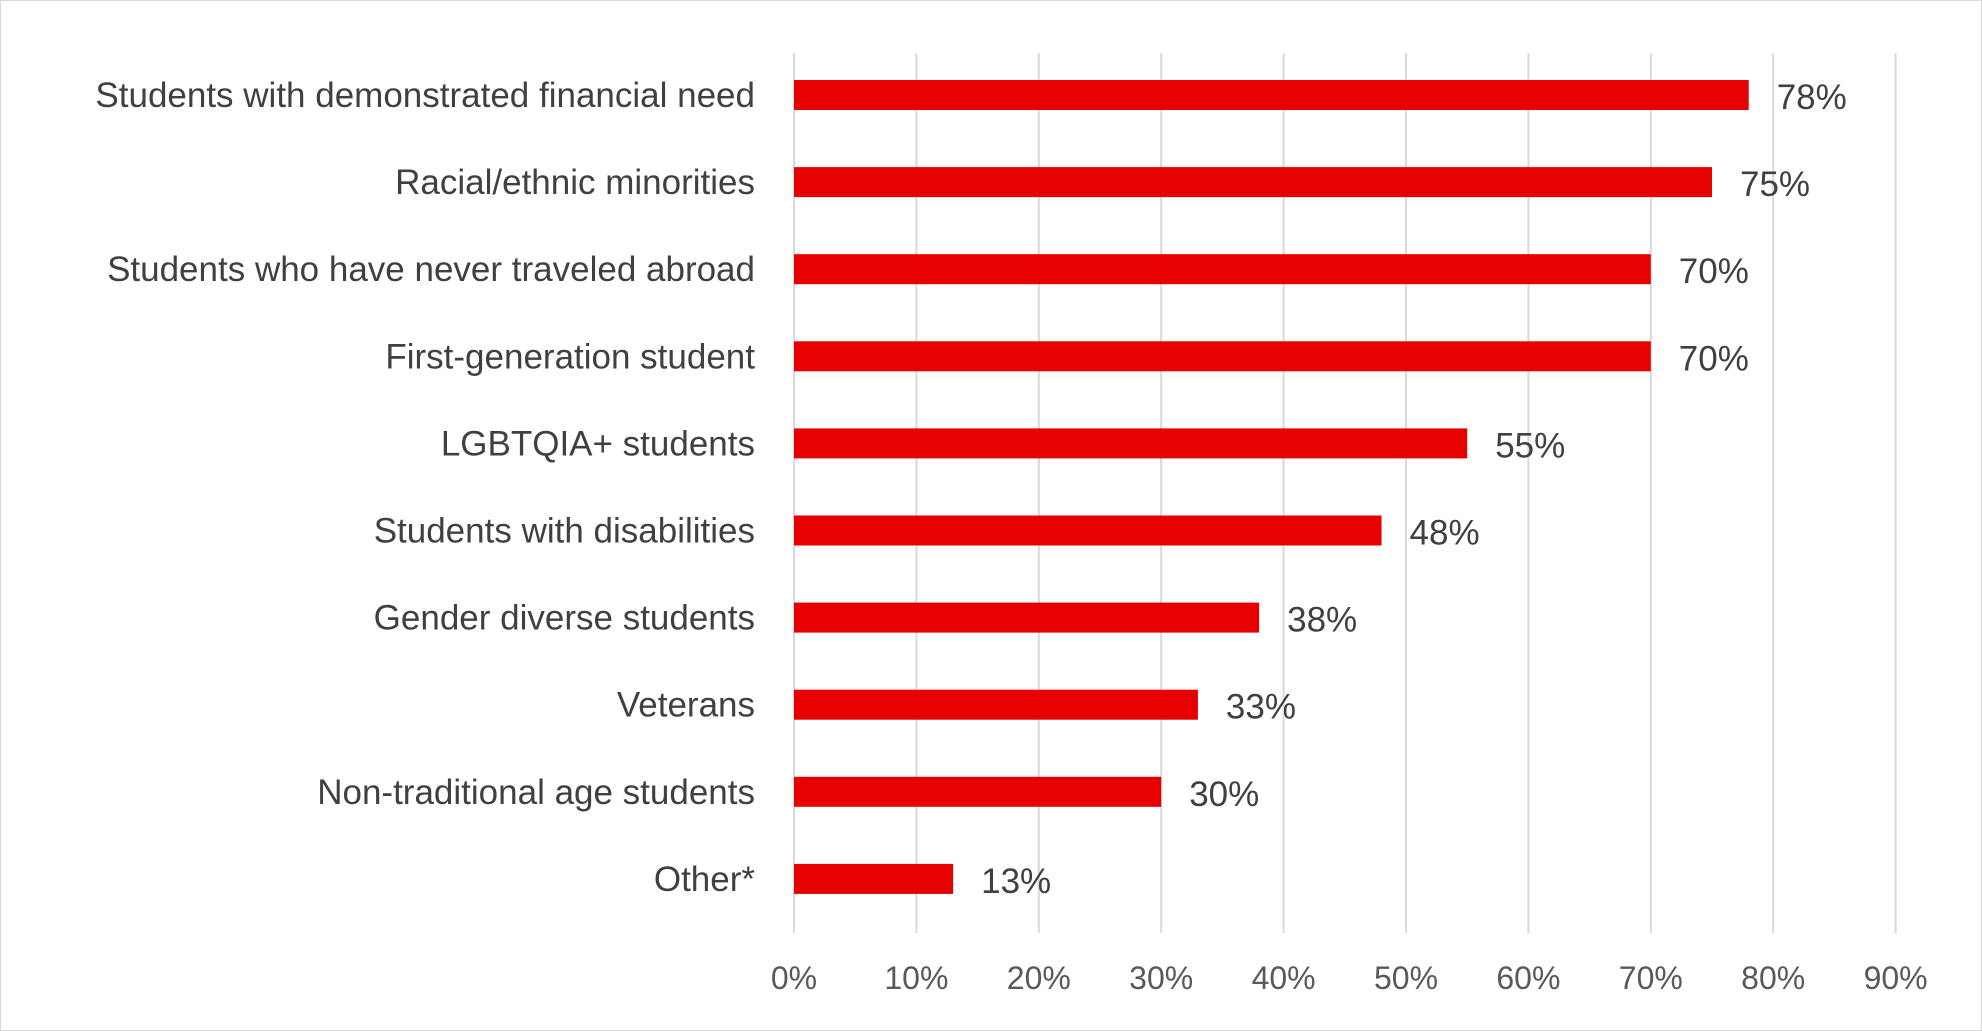 This screenshot has height=1031, width=1982. I want to click on x-tick-label: 40%, so click(1284, 978).